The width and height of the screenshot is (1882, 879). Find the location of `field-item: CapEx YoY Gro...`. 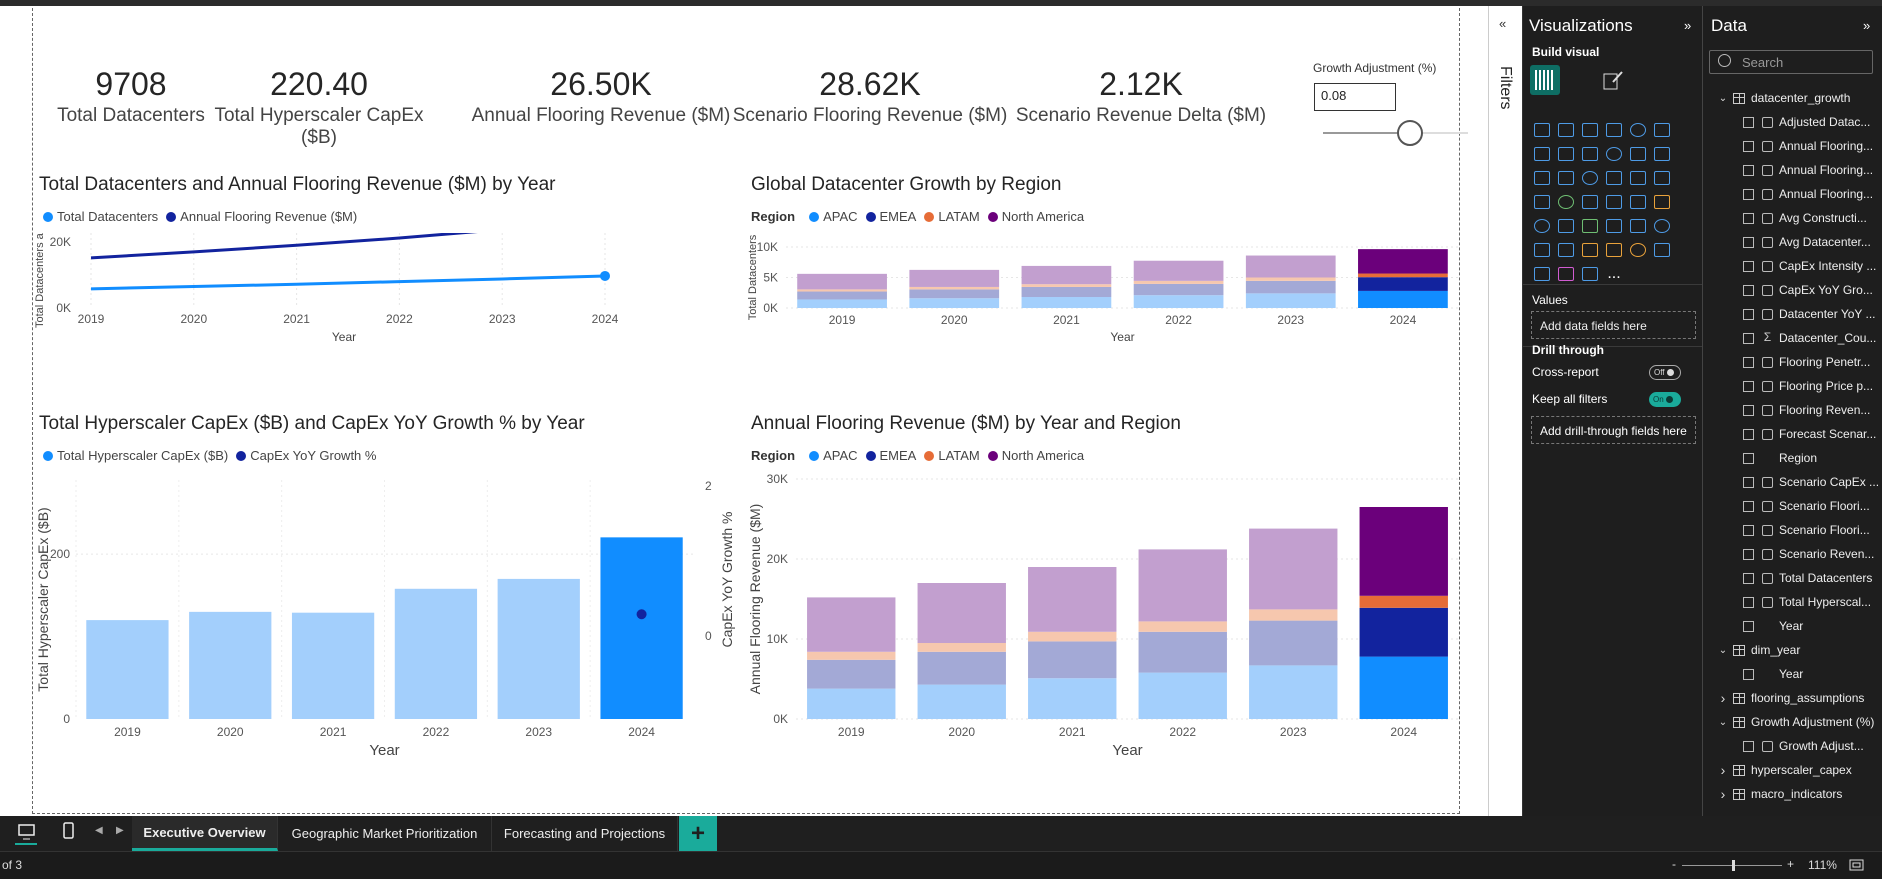

field-item: CapEx YoY Gro... is located at coordinates (1792, 290).